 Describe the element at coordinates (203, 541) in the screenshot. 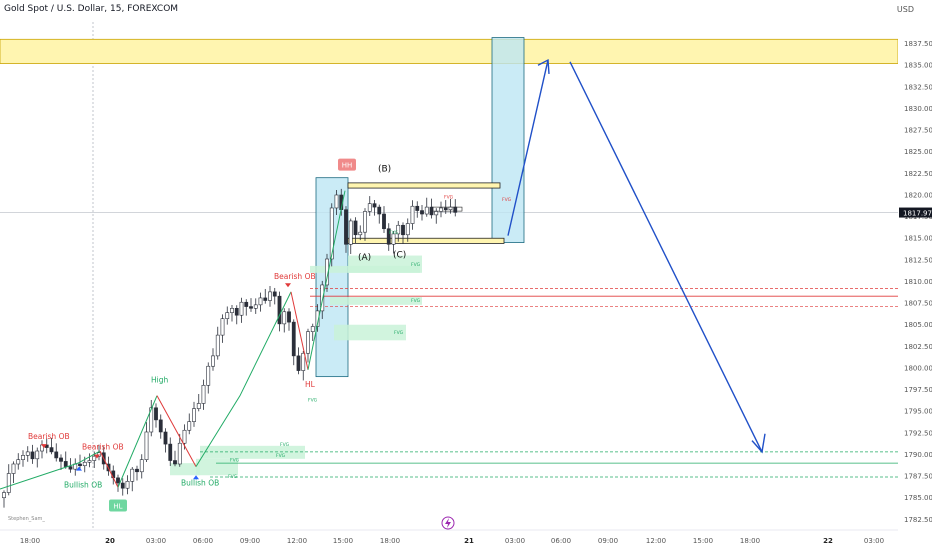

I see `time-tick: 06:00` at that location.